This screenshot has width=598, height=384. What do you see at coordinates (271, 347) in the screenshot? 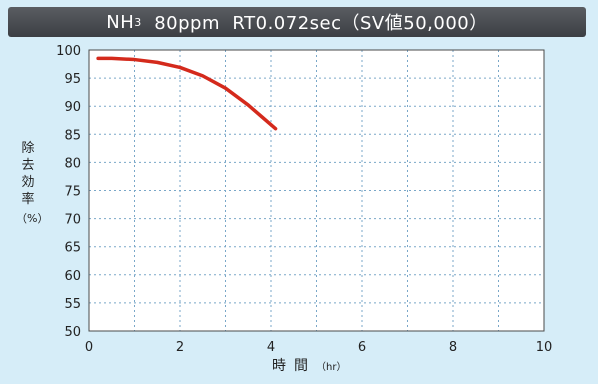
I see `x-tick-label: 4` at bounding box center [271, 347].